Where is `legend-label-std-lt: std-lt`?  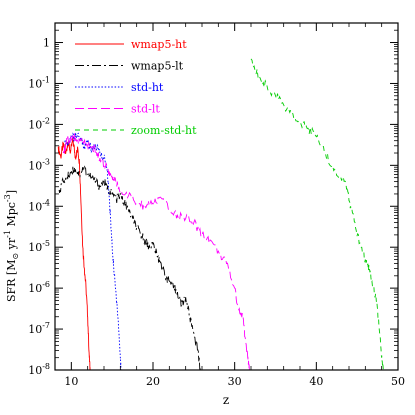
legend-label-std-lt: std-lt is located at coordinates (145, 109).